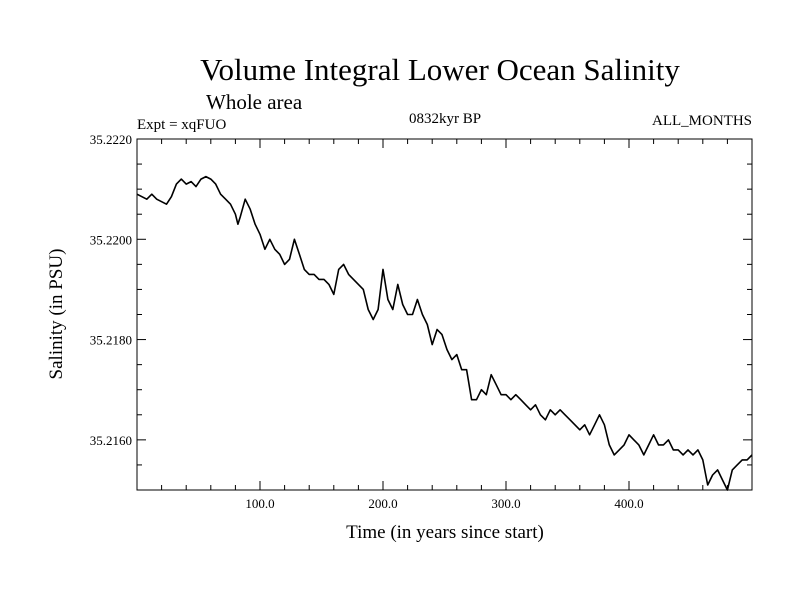  What do you see at coordinates (445, 532) in the screenshot?
I see `x-axis-label: Time (in years since start)` at bounding box center [445, 532].